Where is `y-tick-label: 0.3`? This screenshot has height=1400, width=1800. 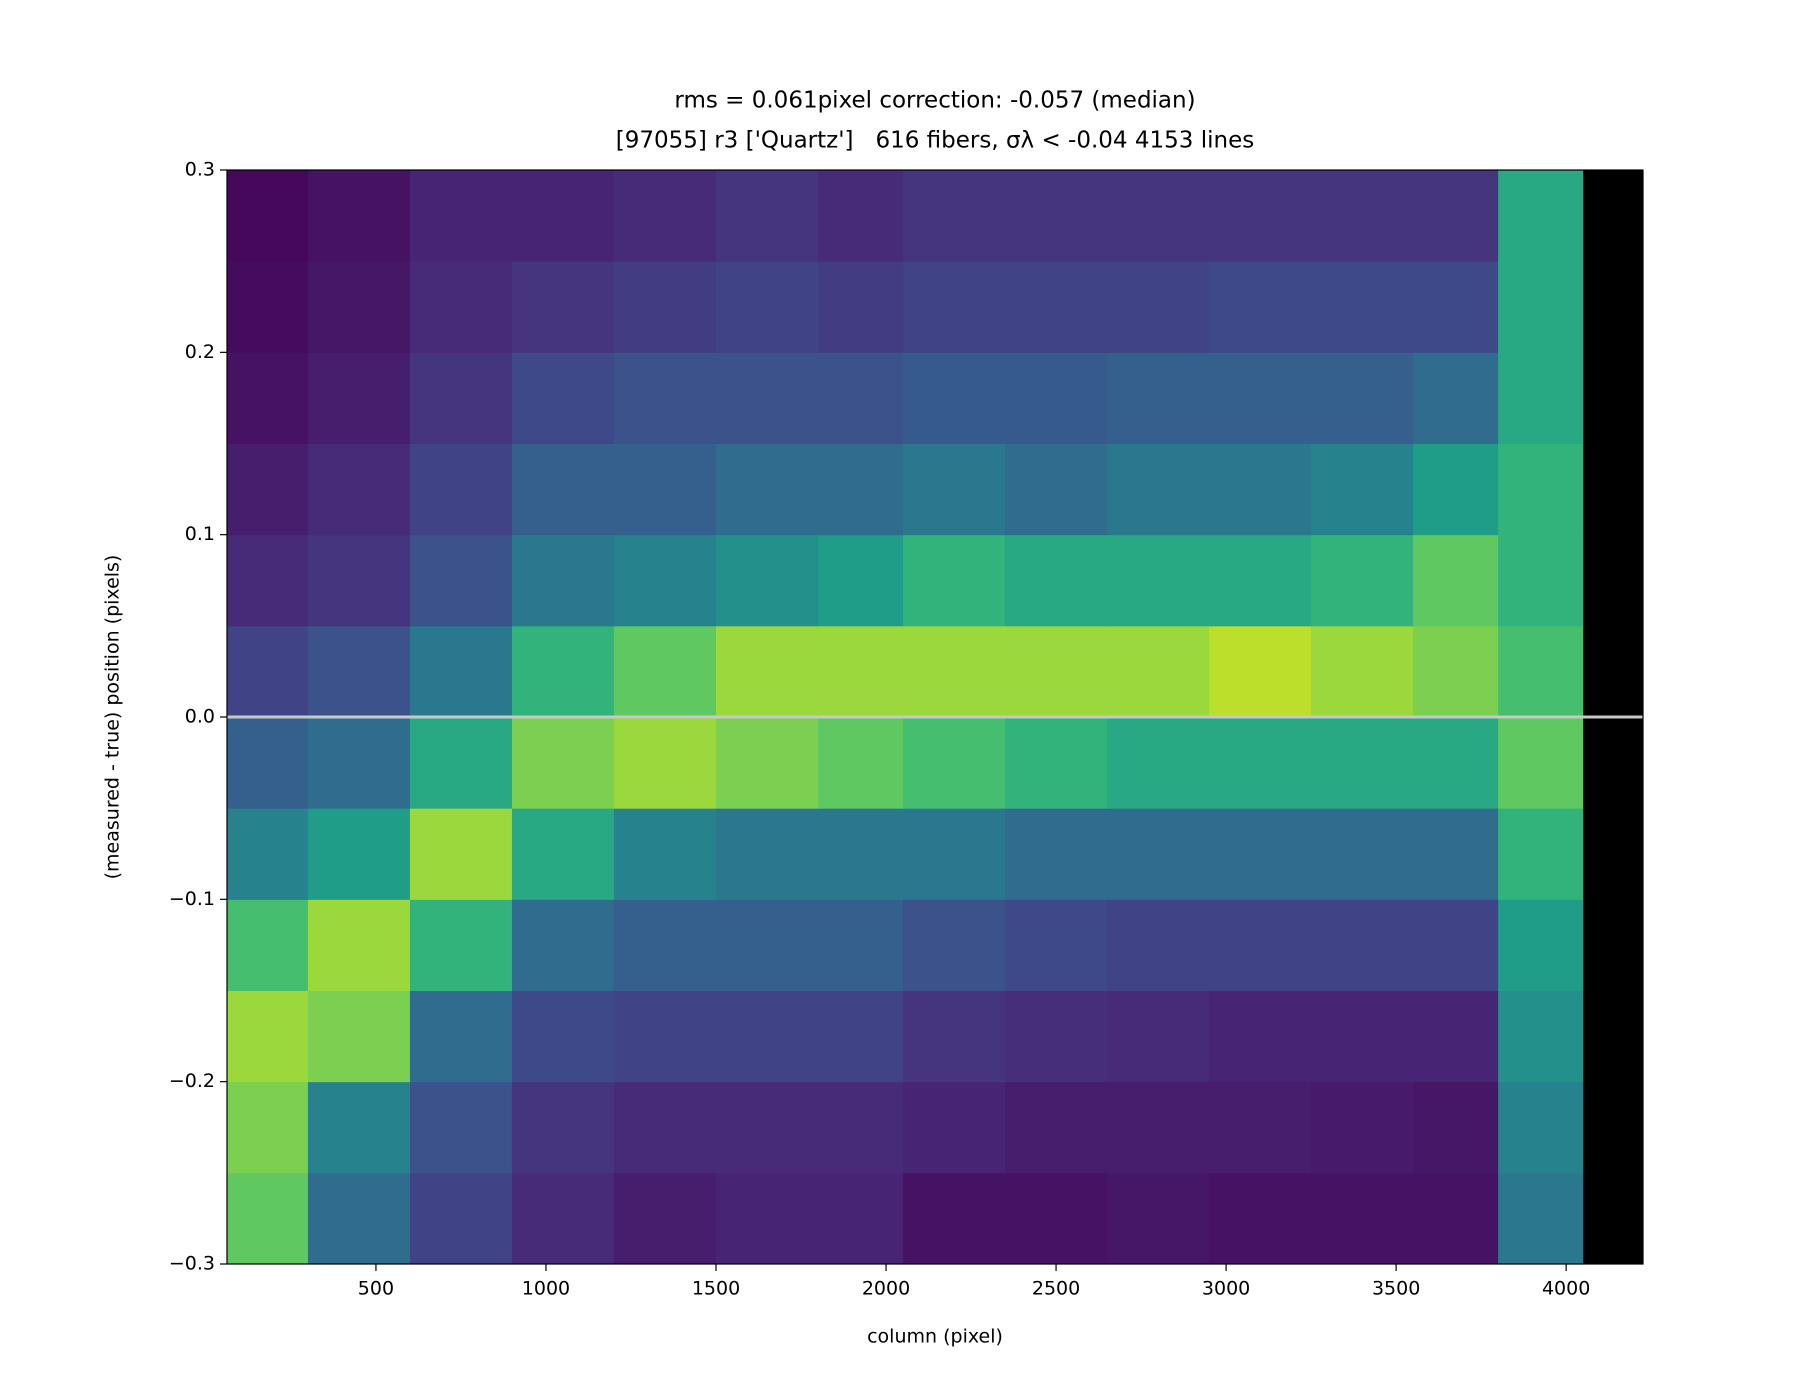
y-tick-label: 0.3 is located at coordinates (200, 170).